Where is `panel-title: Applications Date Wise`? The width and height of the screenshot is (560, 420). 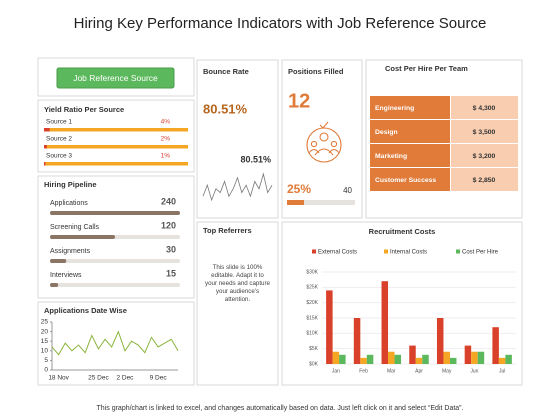
panel-title: Applications Date Wise is located at coordinates (85, 310).